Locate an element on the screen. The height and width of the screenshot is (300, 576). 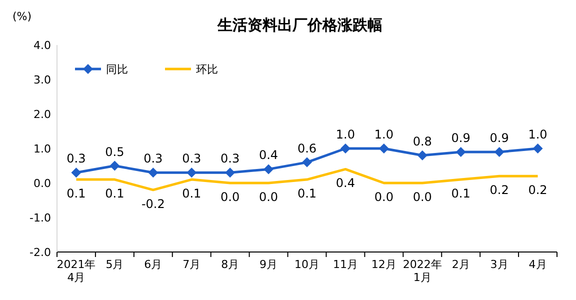
y-tick-label: 3.0 is located at coordinates (42, 80).